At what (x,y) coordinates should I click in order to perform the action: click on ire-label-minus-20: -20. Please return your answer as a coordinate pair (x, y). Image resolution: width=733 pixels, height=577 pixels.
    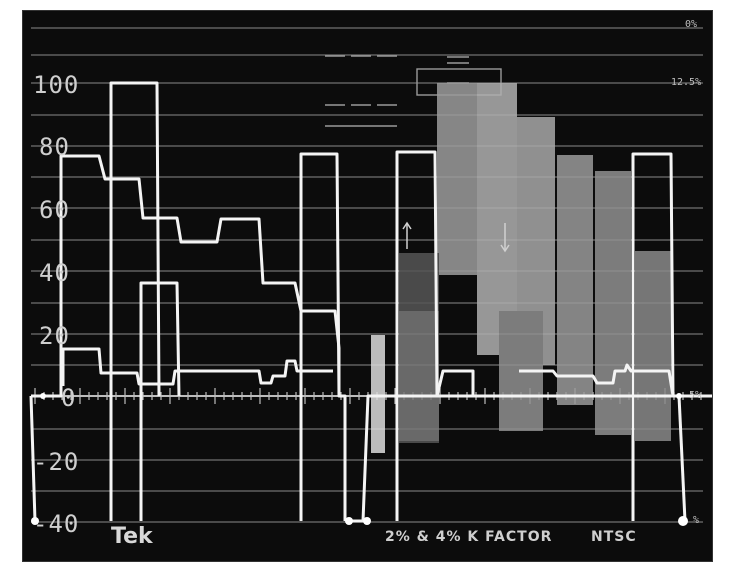
    Looking at the image, I should click on (56, 462).